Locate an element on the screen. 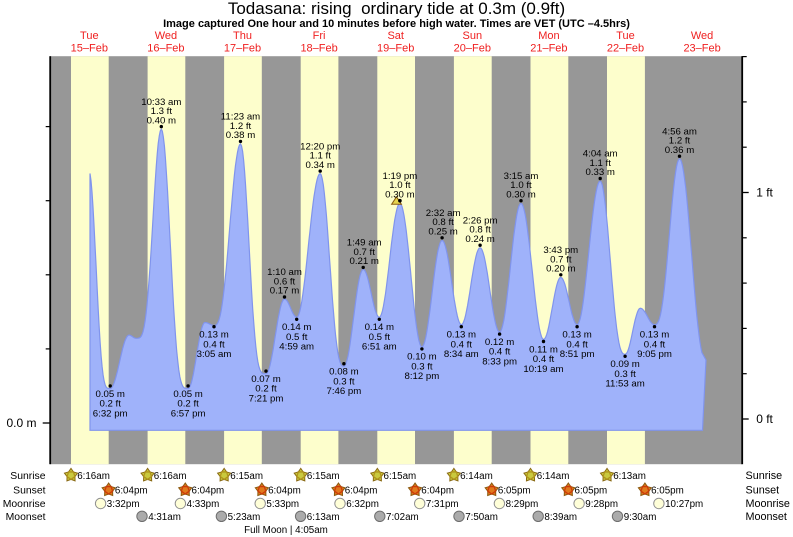  svg-text:0.07 m0.2 ft7:21 pm: 0.07 m 0.2 ft 7:21 pm is located at coordinates (266, 389).